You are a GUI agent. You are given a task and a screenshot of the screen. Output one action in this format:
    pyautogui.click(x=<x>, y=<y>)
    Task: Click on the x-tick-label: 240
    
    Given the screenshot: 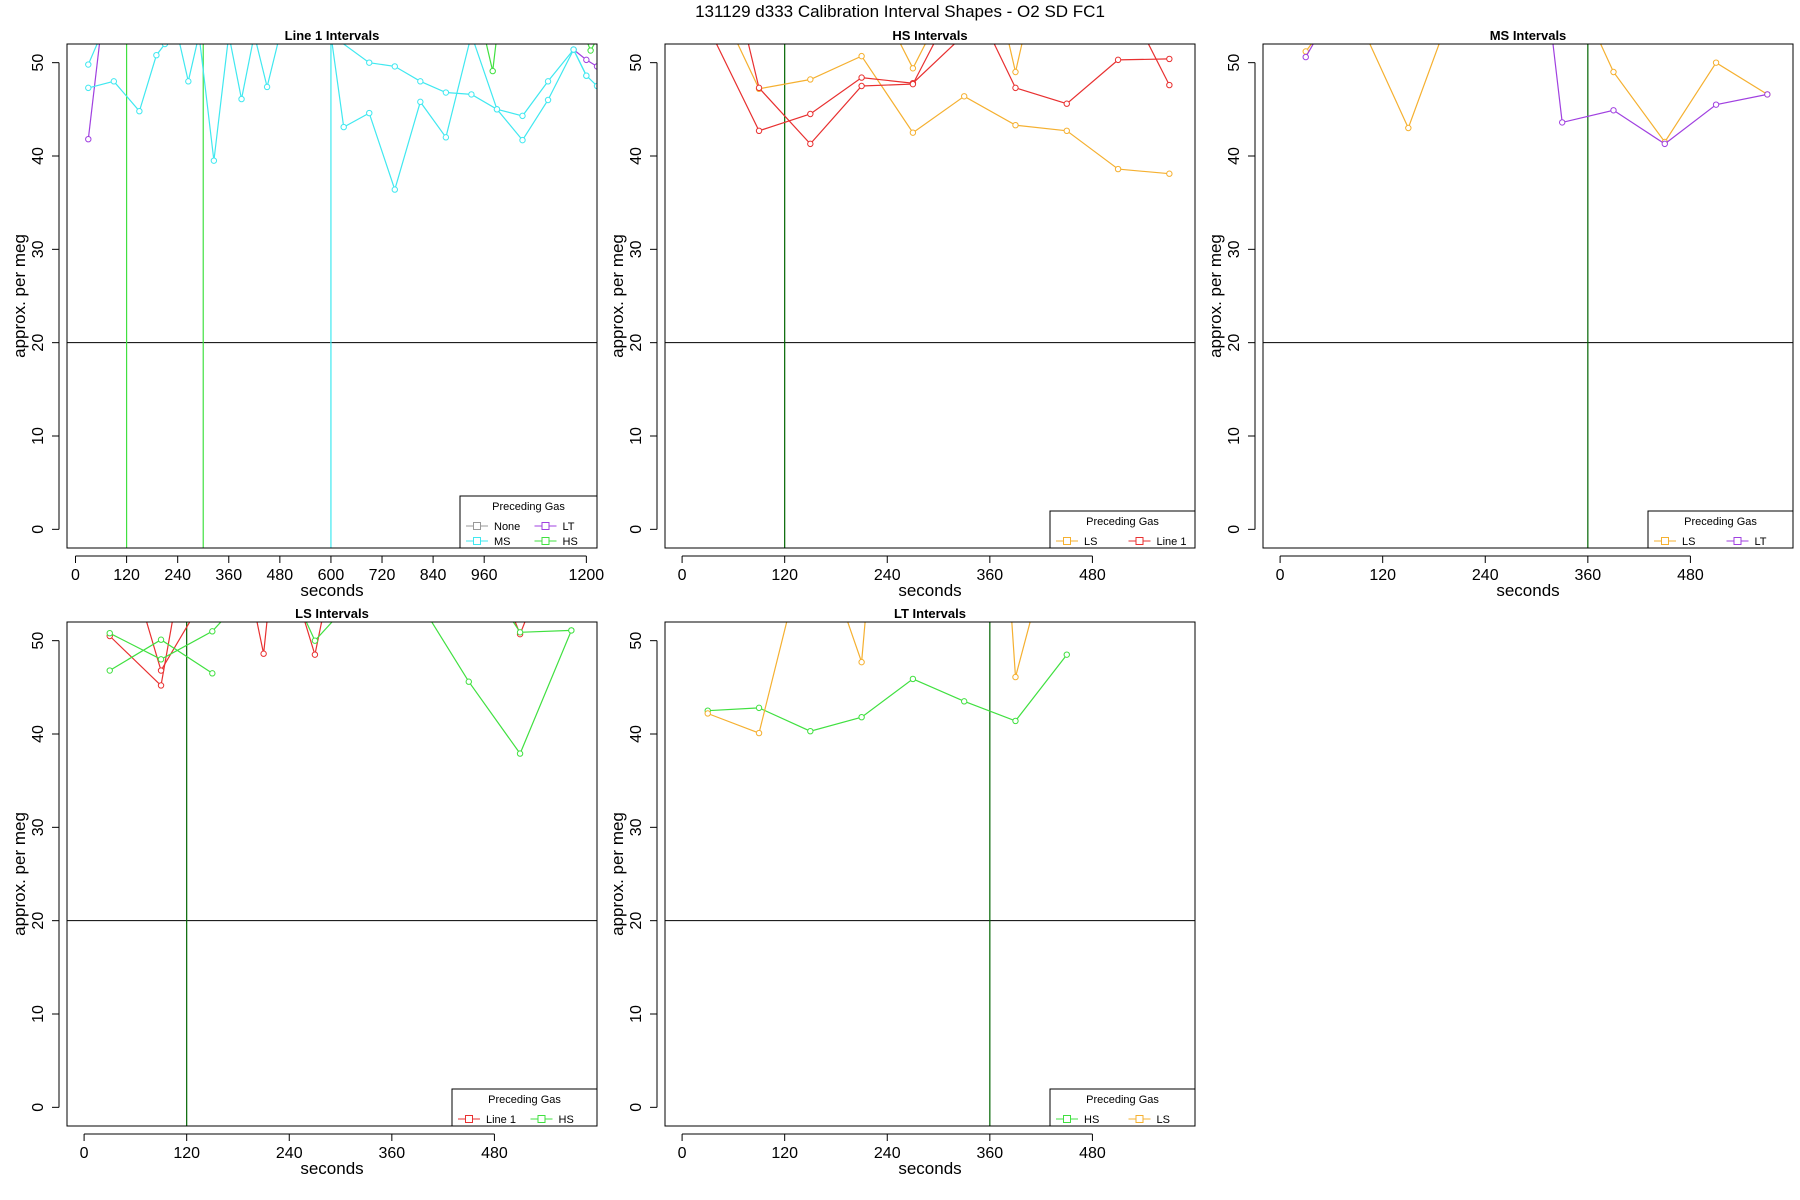 What is the action you would take?
    pyautogui.click(x=289, y=1153)
    